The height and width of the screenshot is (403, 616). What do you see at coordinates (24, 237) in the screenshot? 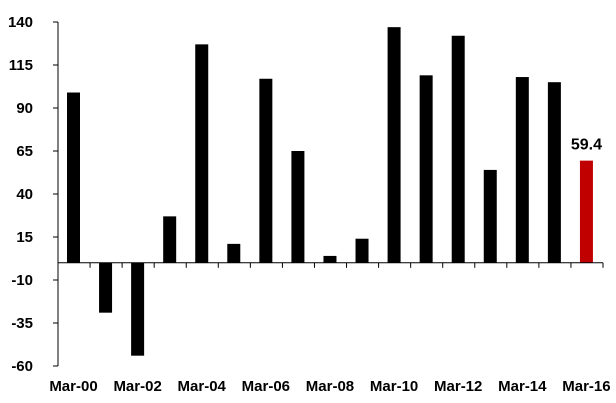
I see `y-tick-label: 15` at bounding box center [24, 237].